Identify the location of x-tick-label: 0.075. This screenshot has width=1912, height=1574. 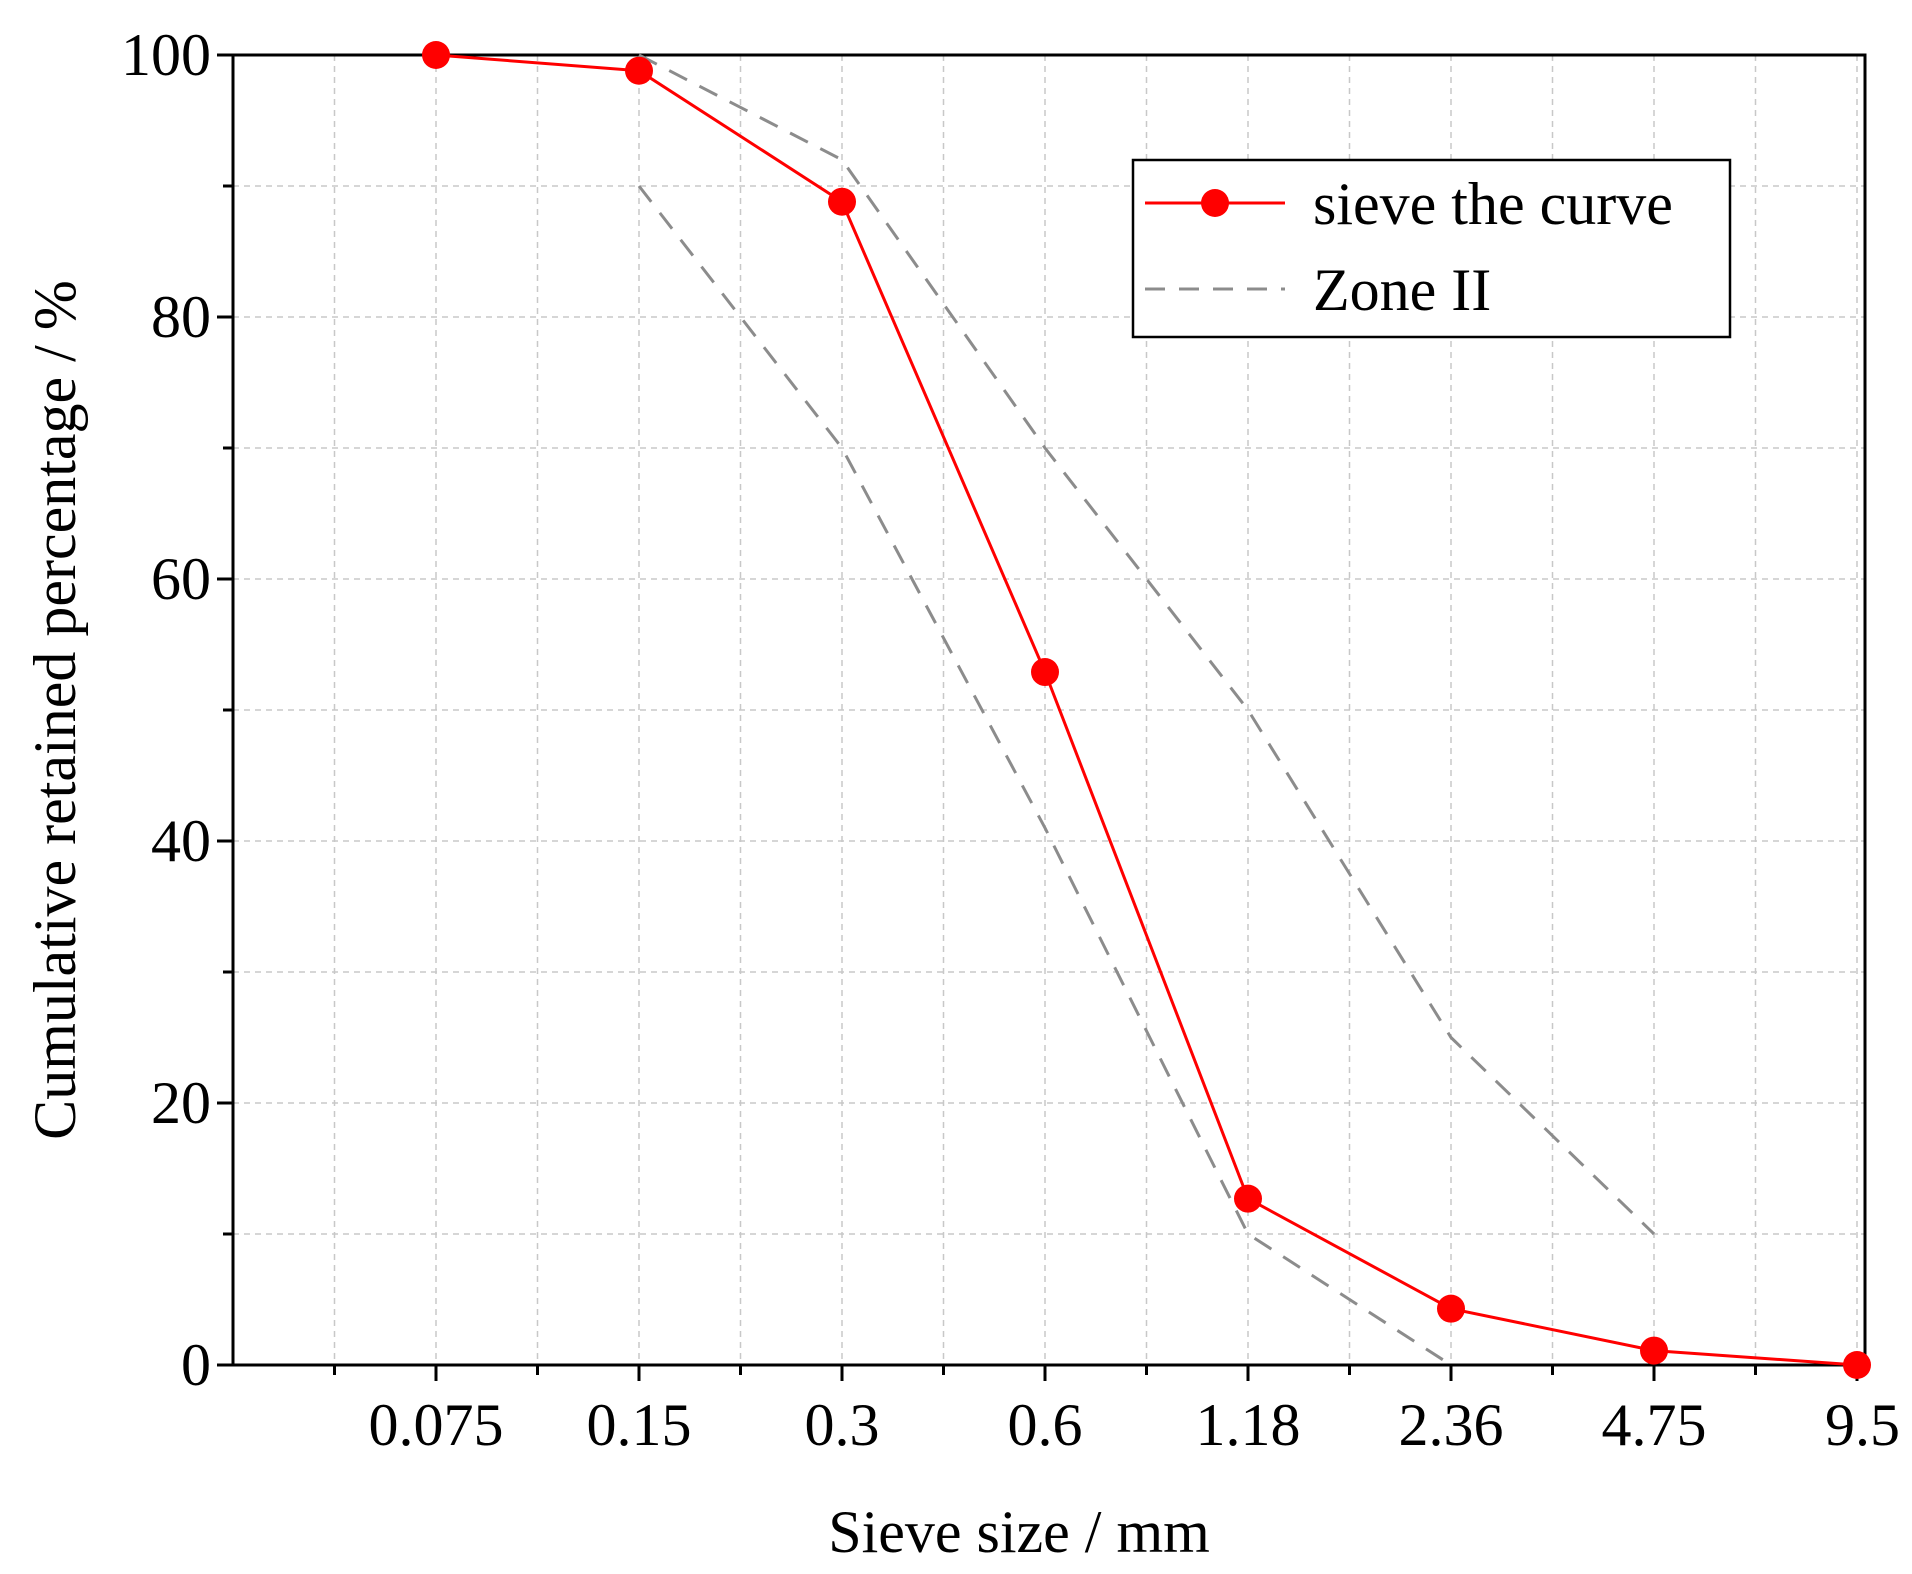
(436, 1425).